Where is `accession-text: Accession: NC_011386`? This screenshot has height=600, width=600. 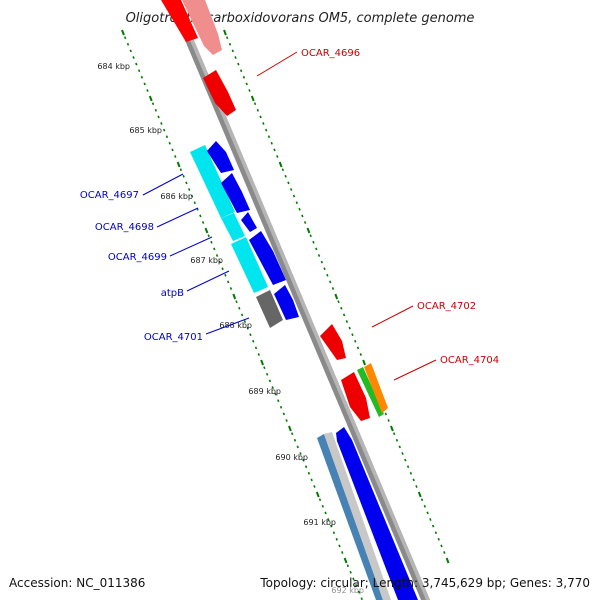
accession-text: Accession: NC_011386 is located at coordinates (77, 583).